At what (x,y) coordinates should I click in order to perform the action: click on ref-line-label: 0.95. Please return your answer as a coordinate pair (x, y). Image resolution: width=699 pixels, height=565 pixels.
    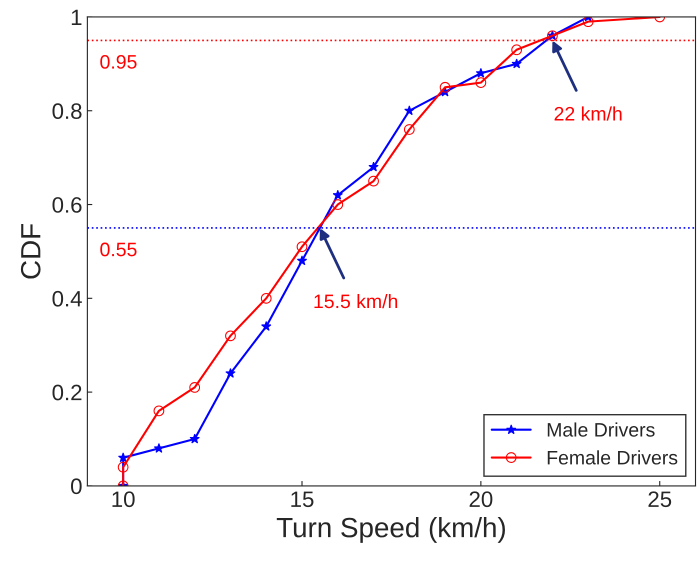
    Looking at the image, I should click on (118, 61).